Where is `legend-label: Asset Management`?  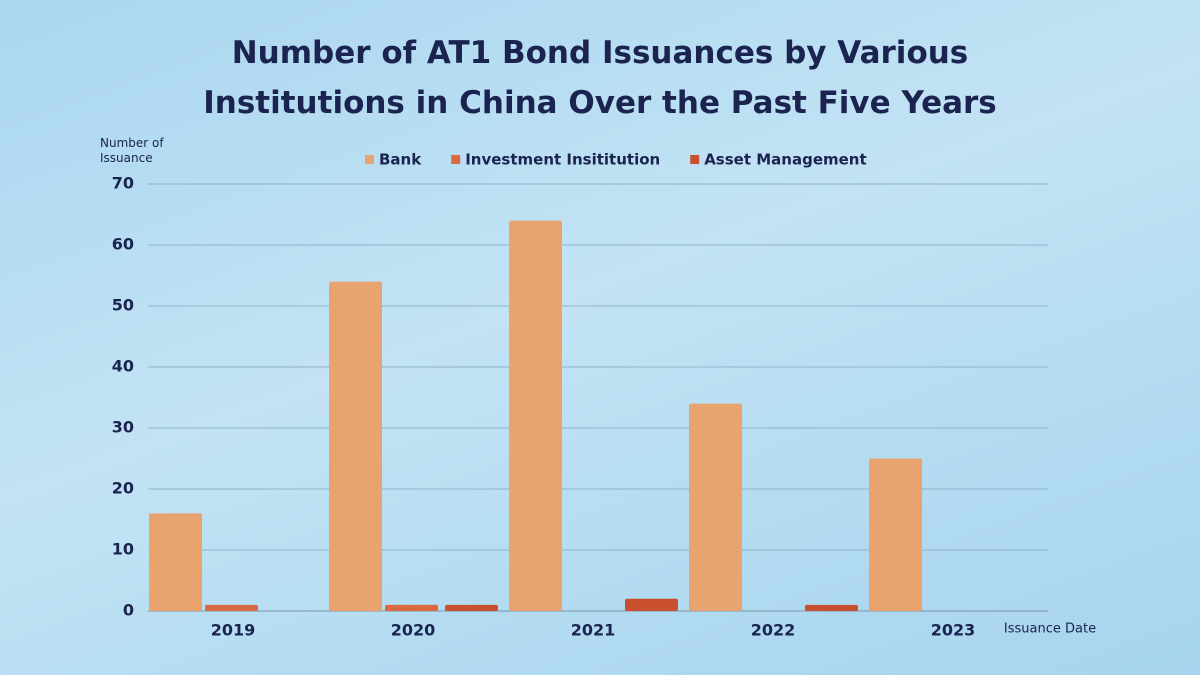
legend-label: Asset Management is located at coordinates (785, 160).